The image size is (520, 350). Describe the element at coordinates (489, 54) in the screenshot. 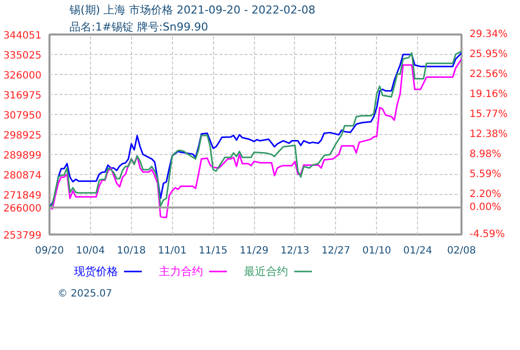

I see `y2-tick-label: 25.95%` at that location.